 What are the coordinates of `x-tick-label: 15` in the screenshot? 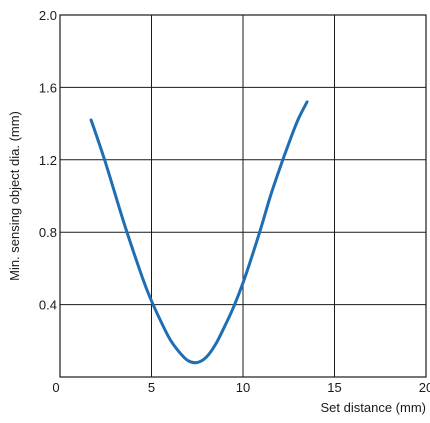 It's located at (334, 387).